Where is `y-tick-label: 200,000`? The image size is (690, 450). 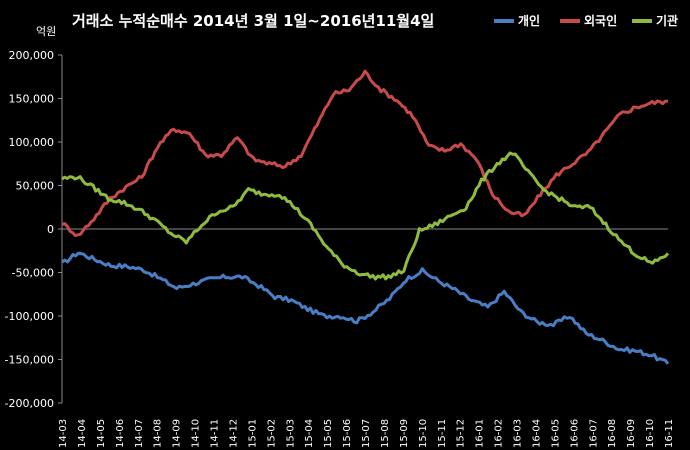
y-tick-label: 200,000 is located at coordinates (32, 55).